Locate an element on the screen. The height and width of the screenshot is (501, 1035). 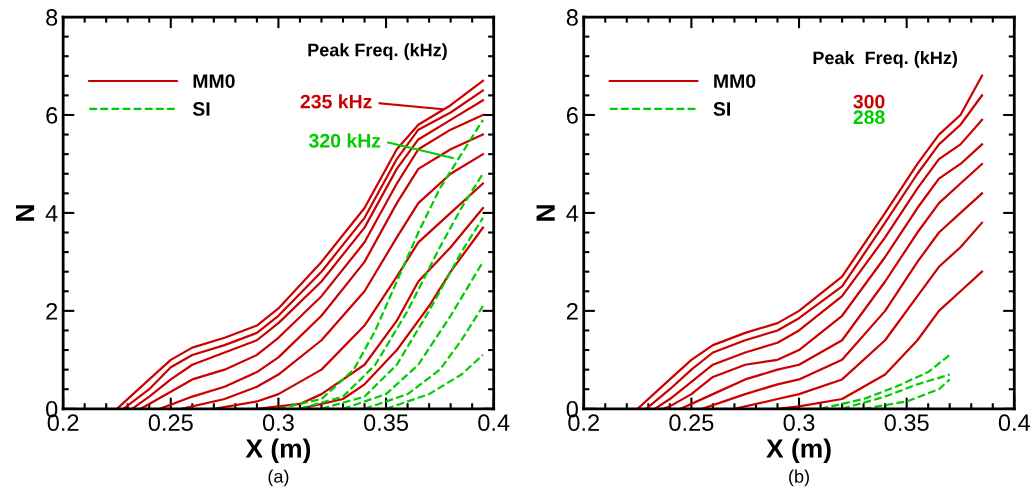
text: (b) is located at coordinates (799, 478).